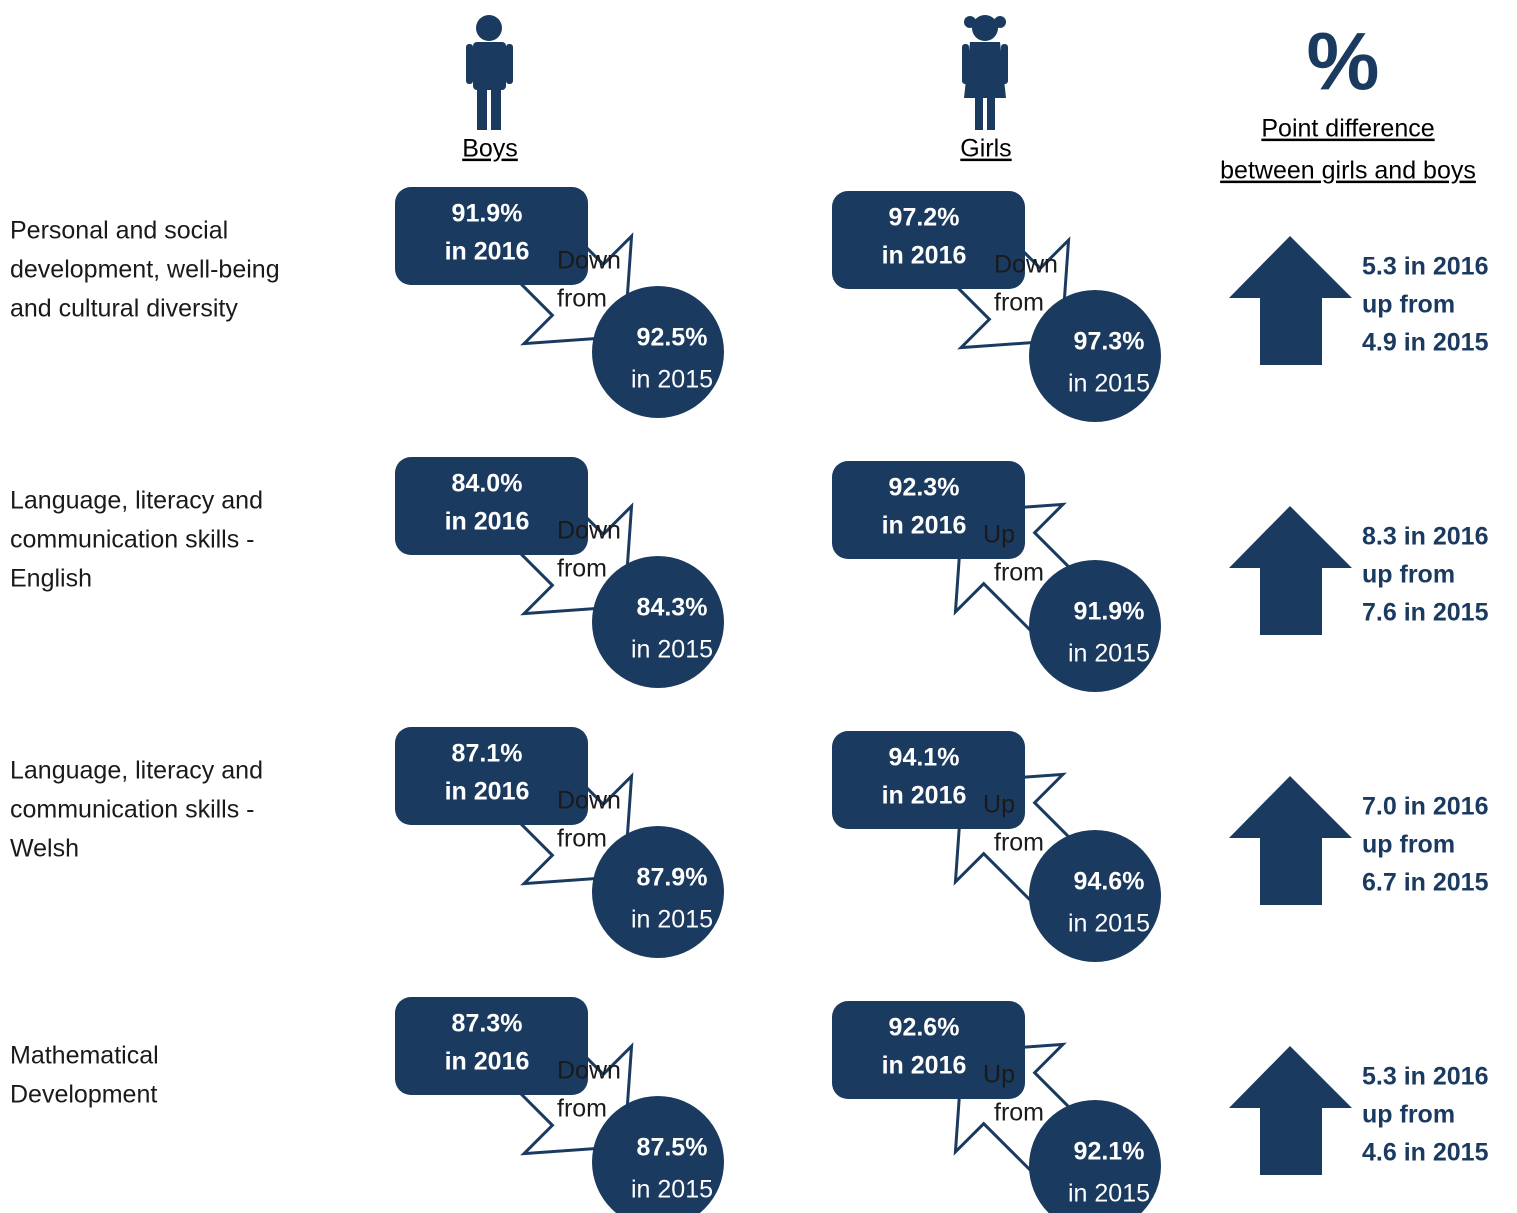  Describe the element at coordinates (1109, 1152) in the screenshot. I see `previous-value: 92.1%` at that location.